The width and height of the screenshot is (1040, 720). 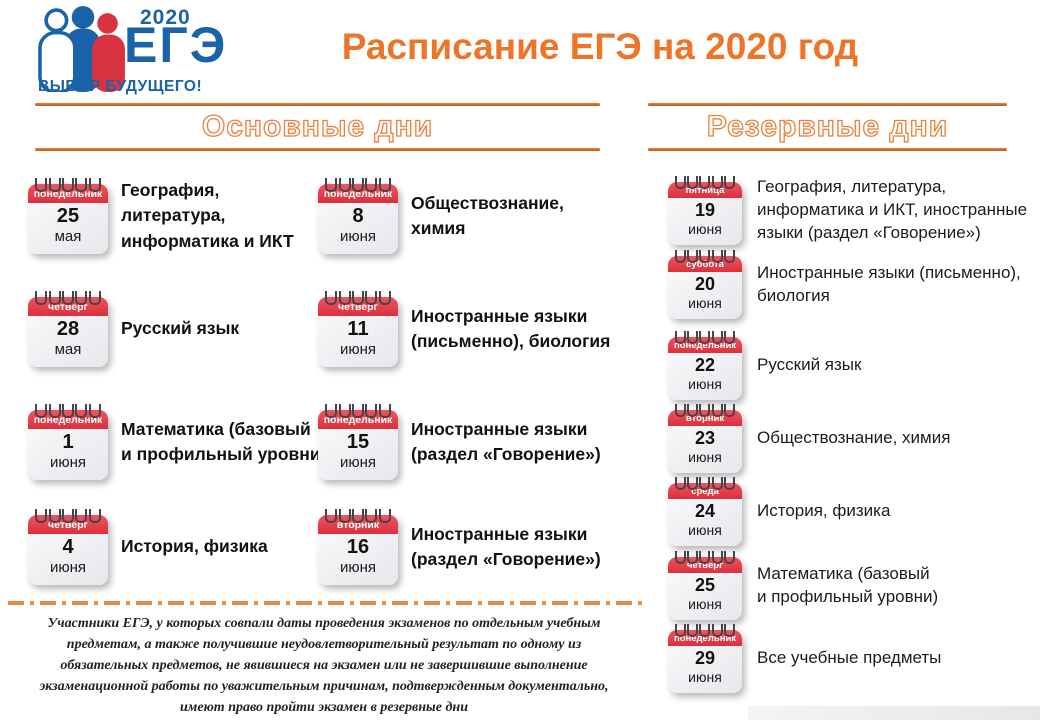 I want to click on logo-tagline: ВЫБОР БУДУЩЕГО!, so click(x=120, y=86).